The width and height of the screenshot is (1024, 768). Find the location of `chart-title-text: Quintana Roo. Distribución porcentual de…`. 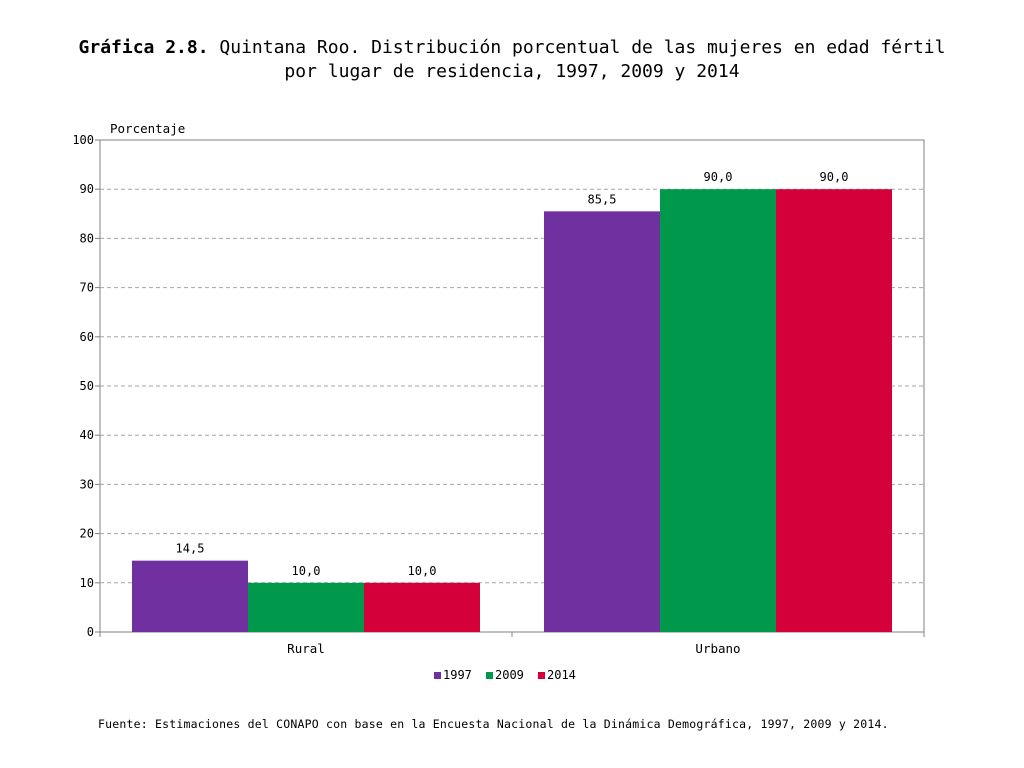

chart-title-text: Quintana Roo. Distribución porcentual de… is located at coordinates (577, 47).